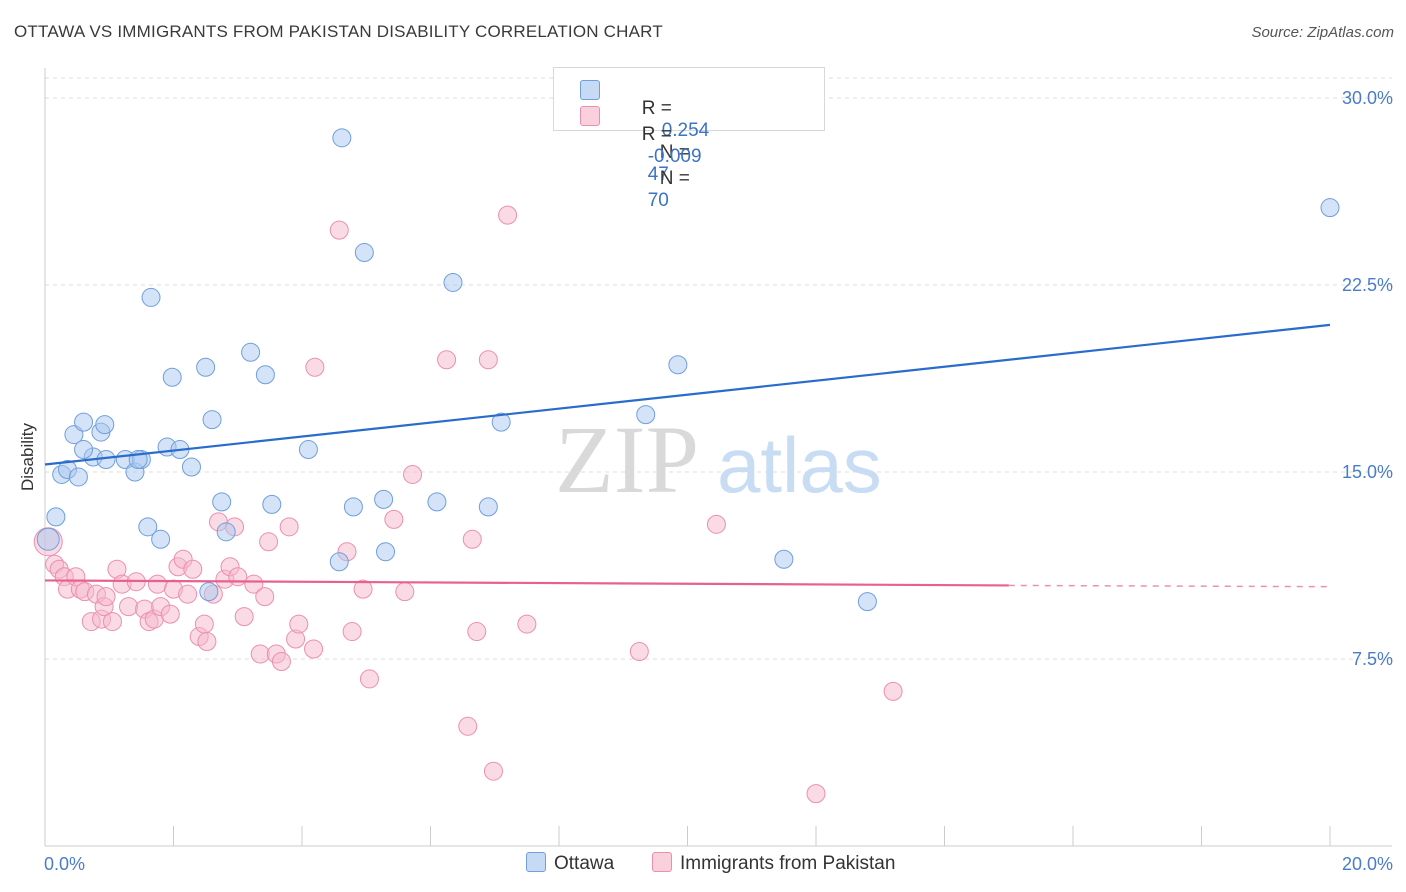 This screenshot has height=892, width=1406. I want to click on pakistan-trendline-extension, so click(1169, 586).